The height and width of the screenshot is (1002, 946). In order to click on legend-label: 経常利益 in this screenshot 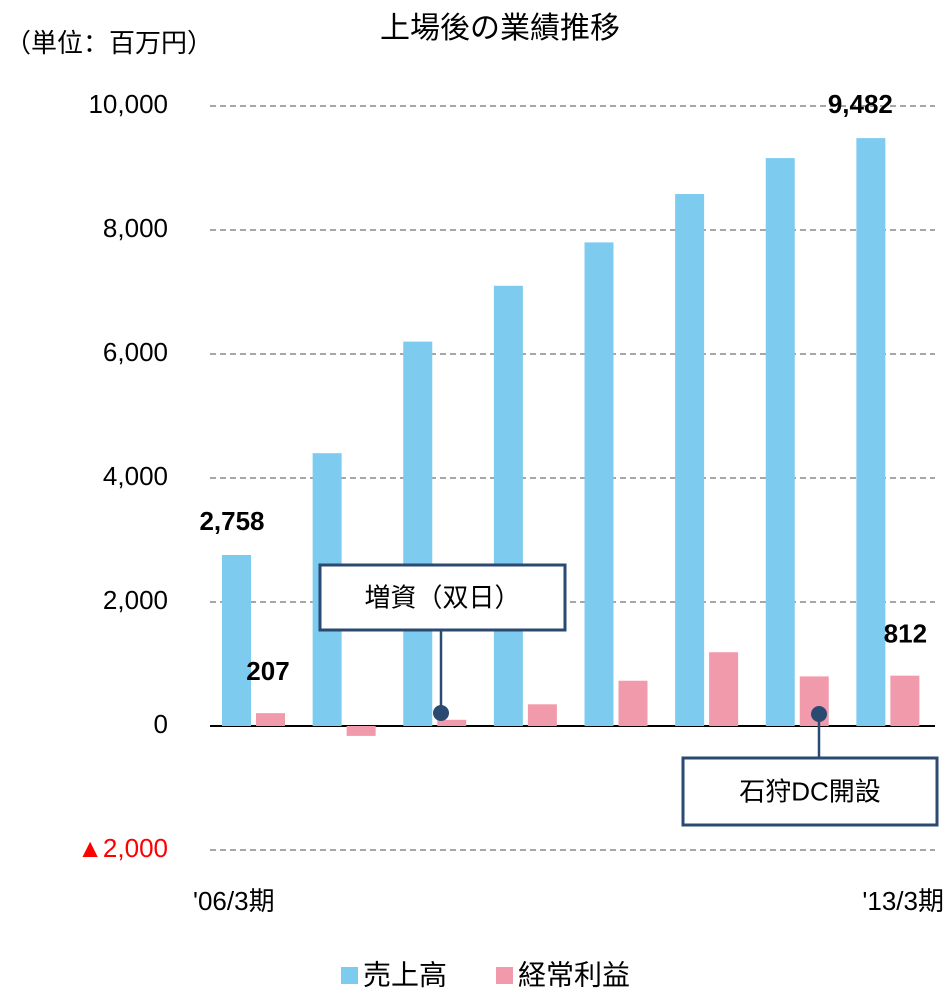, I will do `click(574, 974)`.